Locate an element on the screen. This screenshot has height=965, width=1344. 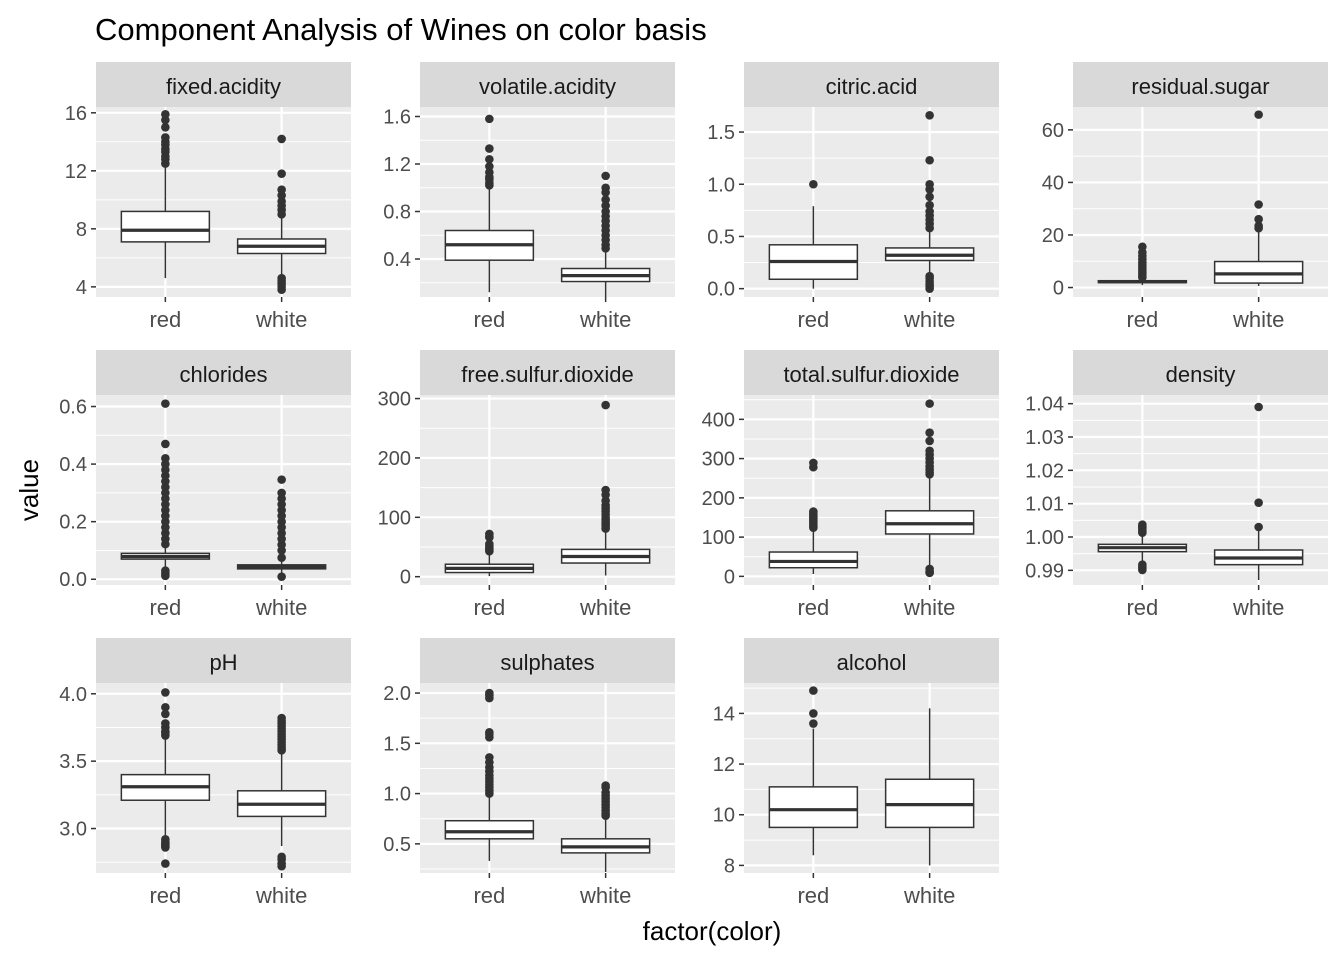
panel: alcohol 8 10 12 14 red white is located at coordinates (856, 773).